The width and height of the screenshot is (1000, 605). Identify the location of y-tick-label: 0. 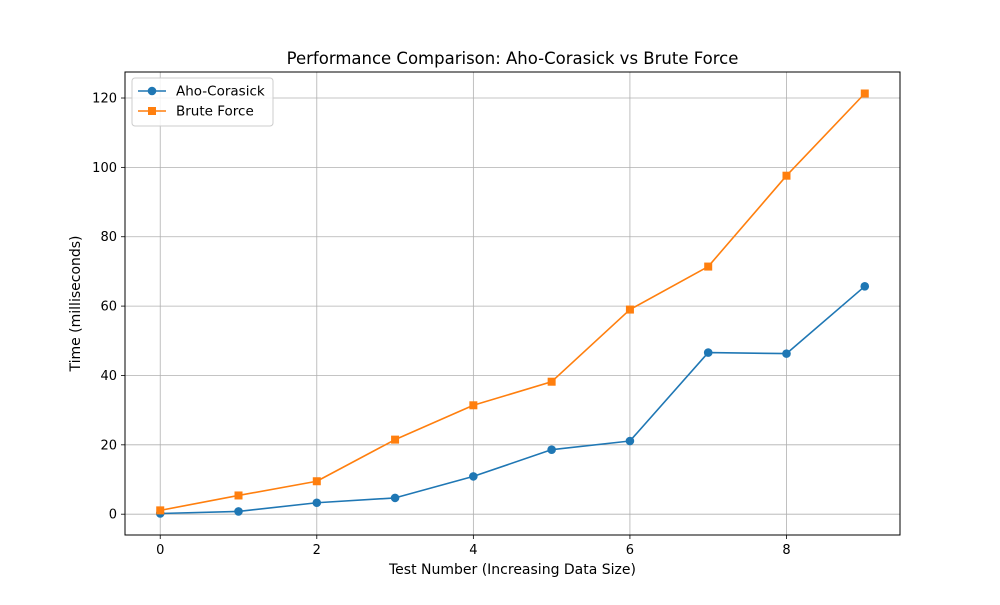
(113, 515).